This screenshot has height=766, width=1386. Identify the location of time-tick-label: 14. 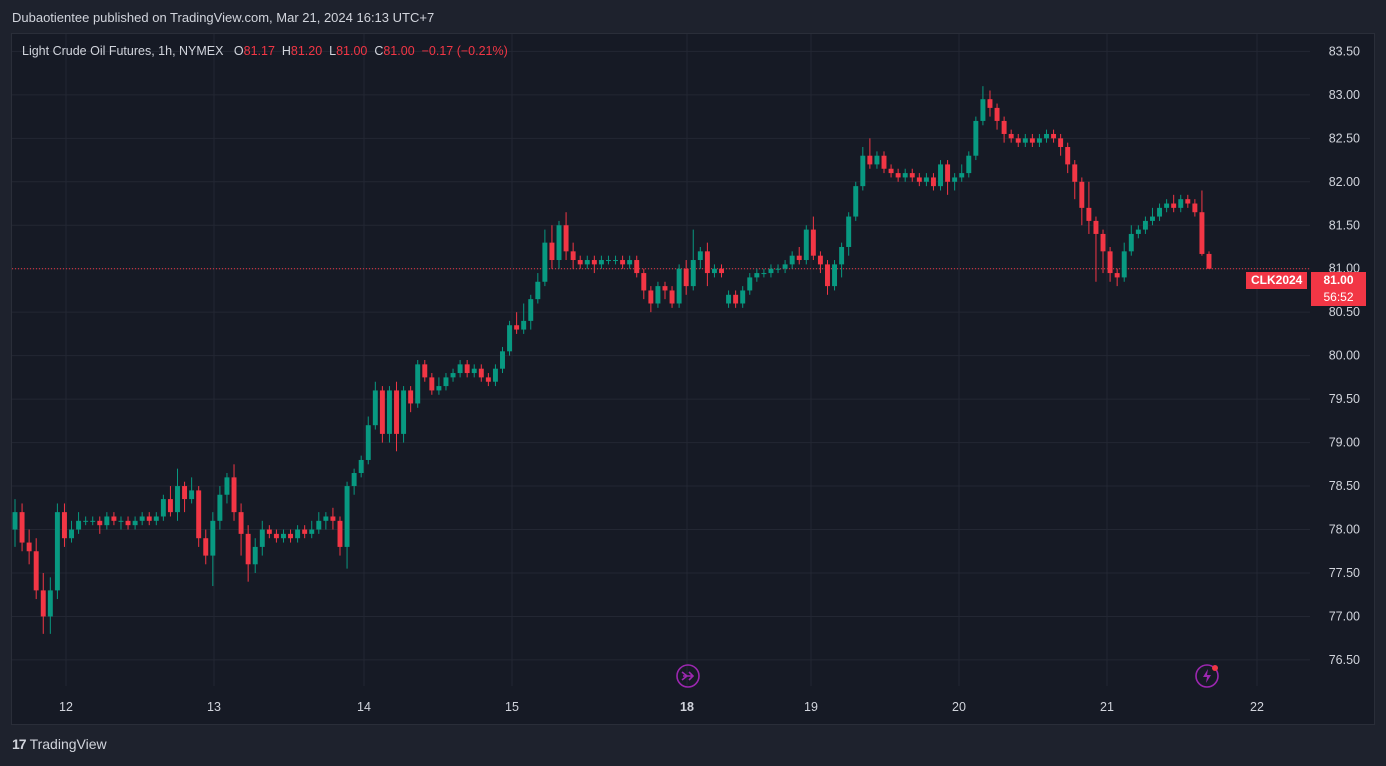
(364, 707).